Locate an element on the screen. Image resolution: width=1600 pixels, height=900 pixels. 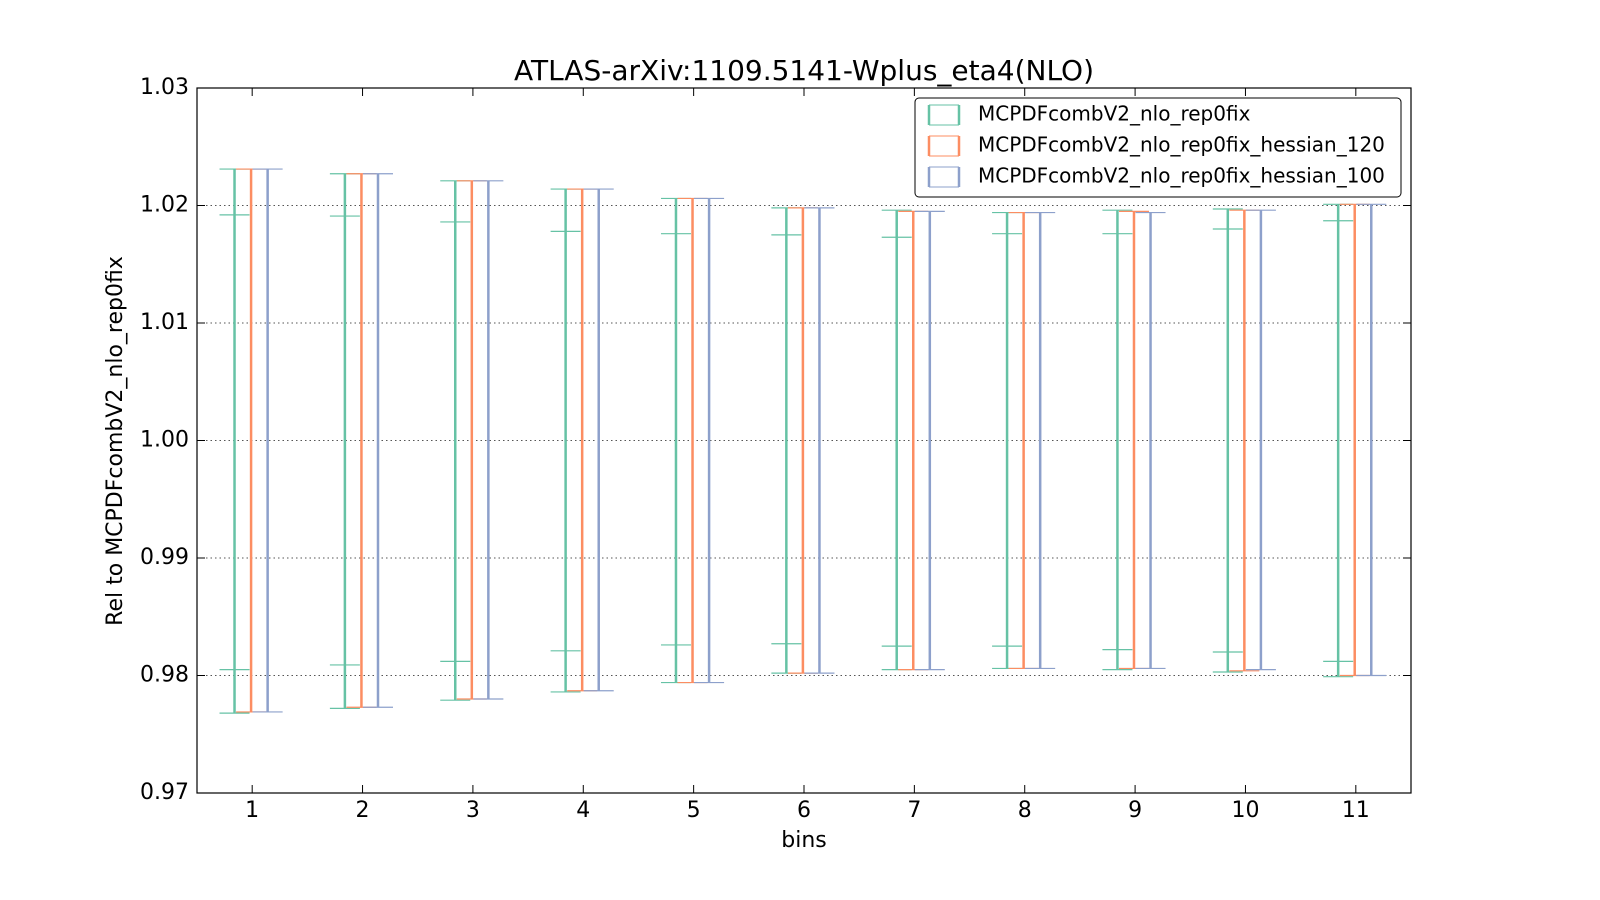
x-tick-label: 1 is located at coordinates (252, 810).